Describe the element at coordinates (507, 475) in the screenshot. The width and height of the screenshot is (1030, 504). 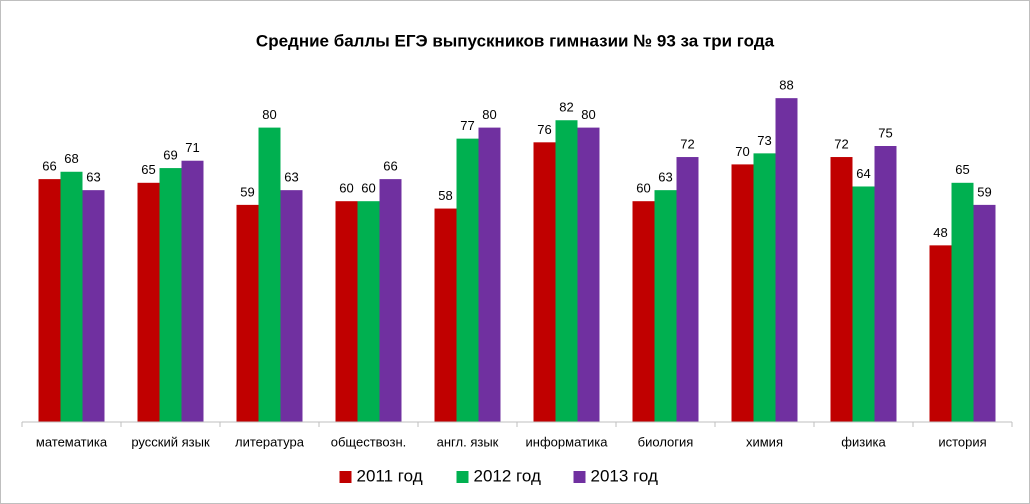
I see `legend-label: 2012 год` at that location.